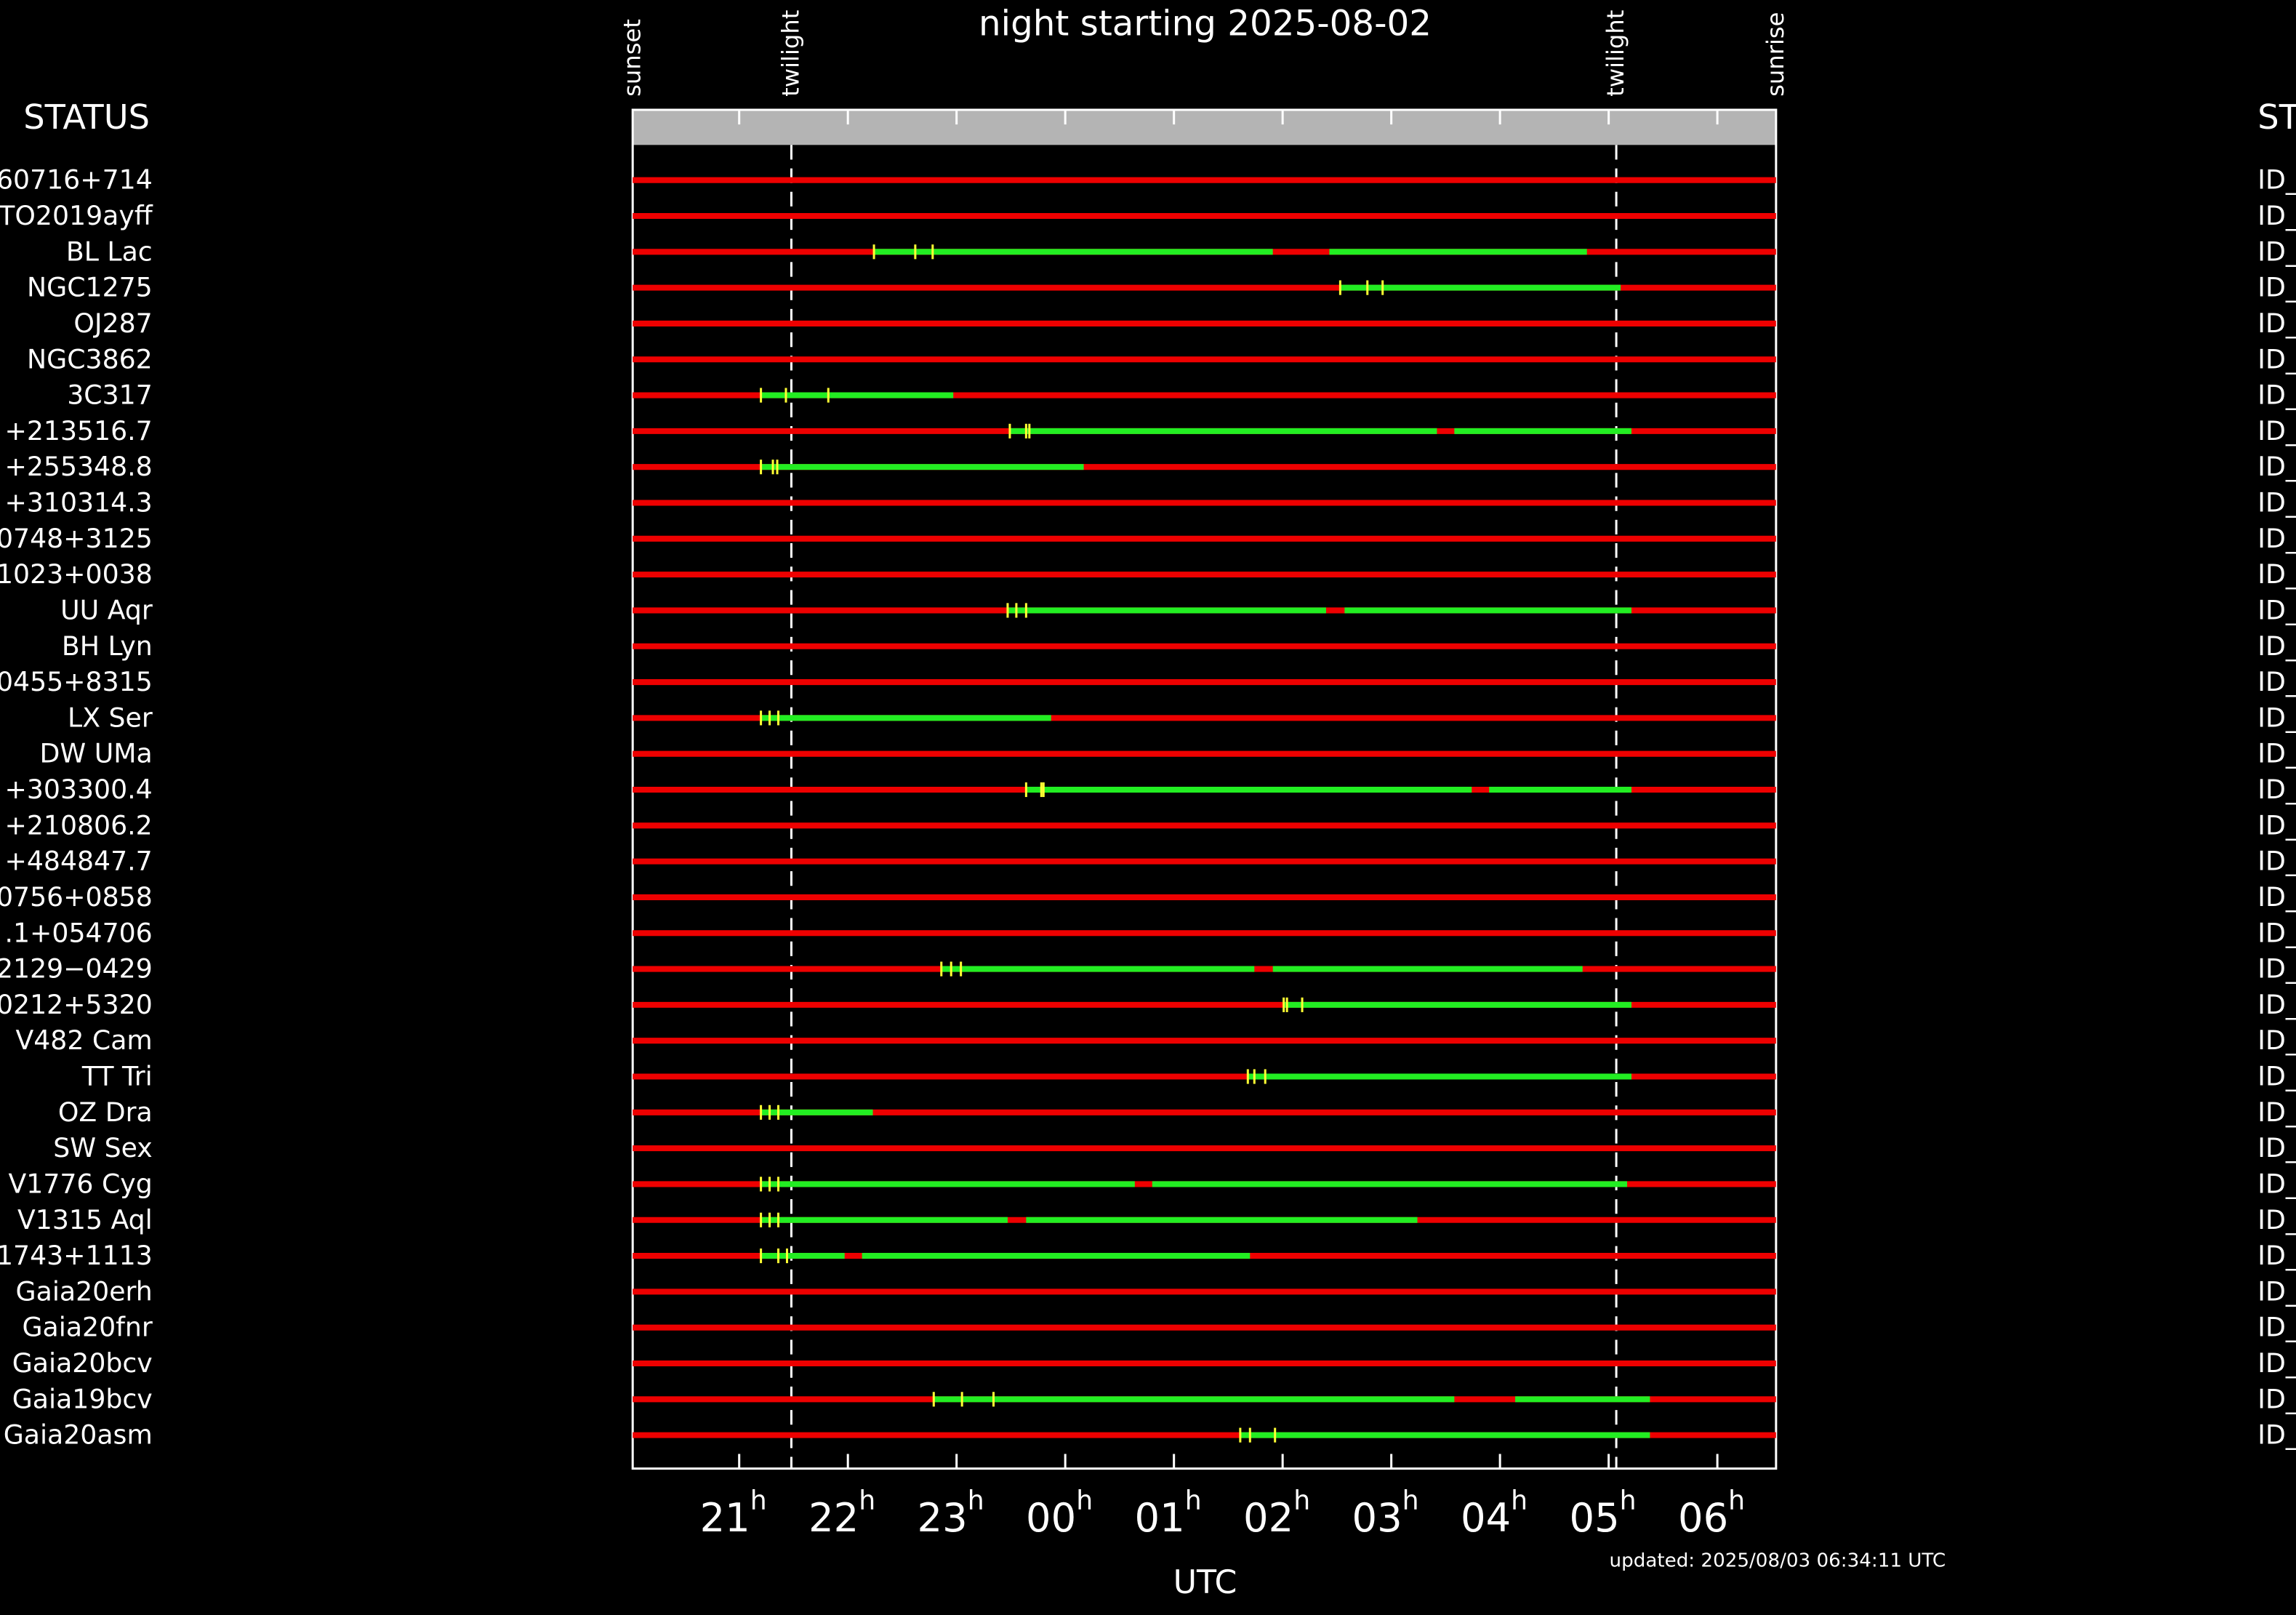 The width and height of the screenshot is (2296, 1615). Describe the element at coordinates (82, 1398) in the screenshot. I see `row-name: Gaia19bcv` at that location.